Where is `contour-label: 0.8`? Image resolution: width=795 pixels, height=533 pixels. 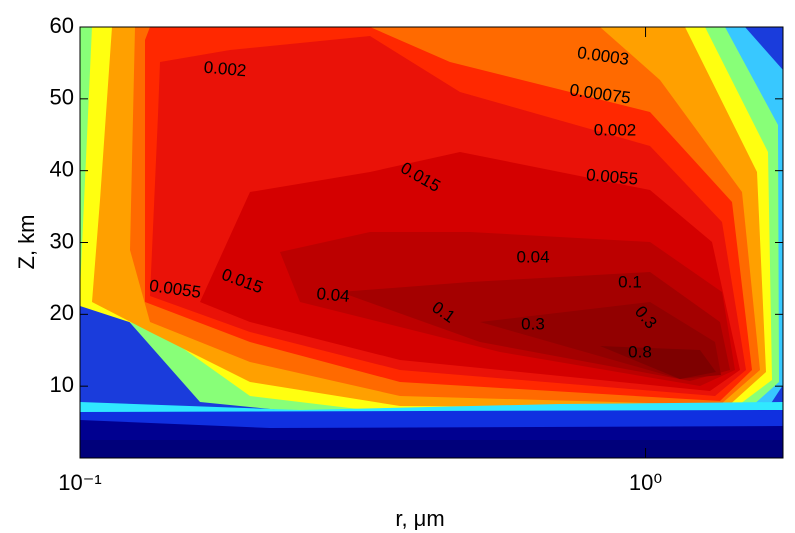
contour-label: 0.8 is located at coordinates (640, 351).